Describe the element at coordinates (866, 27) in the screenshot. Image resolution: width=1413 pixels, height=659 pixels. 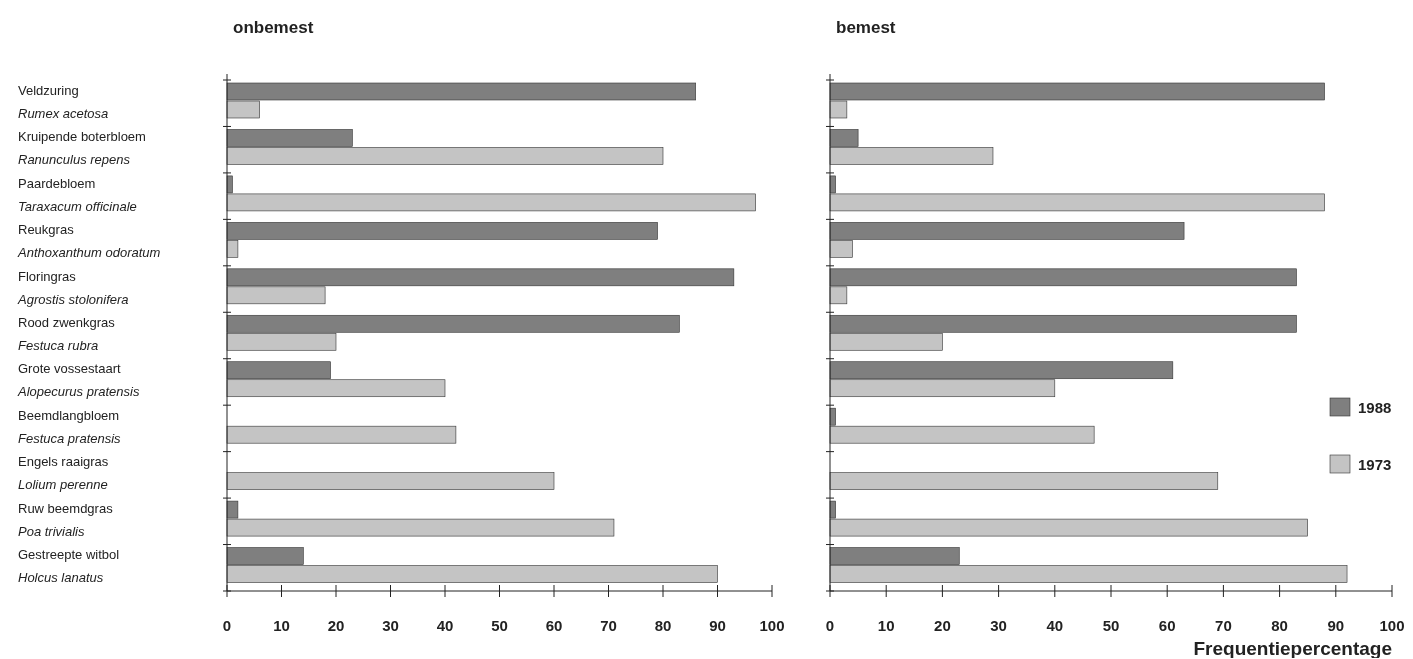
I see `chart-title: bemest` at that location.